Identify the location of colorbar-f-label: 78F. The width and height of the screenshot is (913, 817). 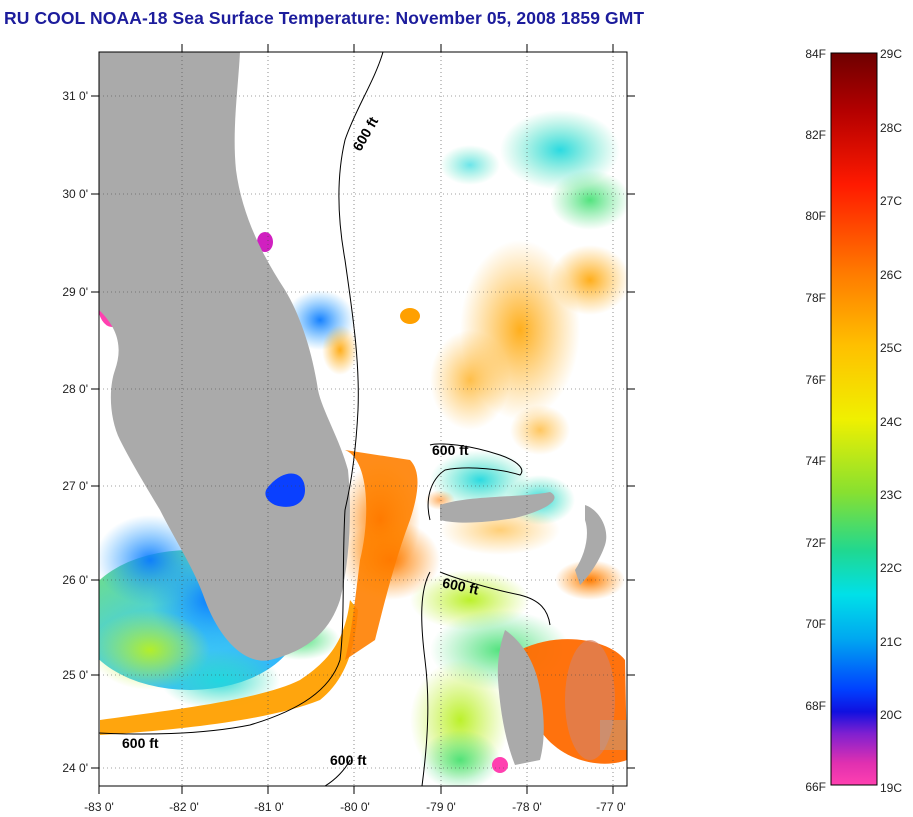
(815, 298).